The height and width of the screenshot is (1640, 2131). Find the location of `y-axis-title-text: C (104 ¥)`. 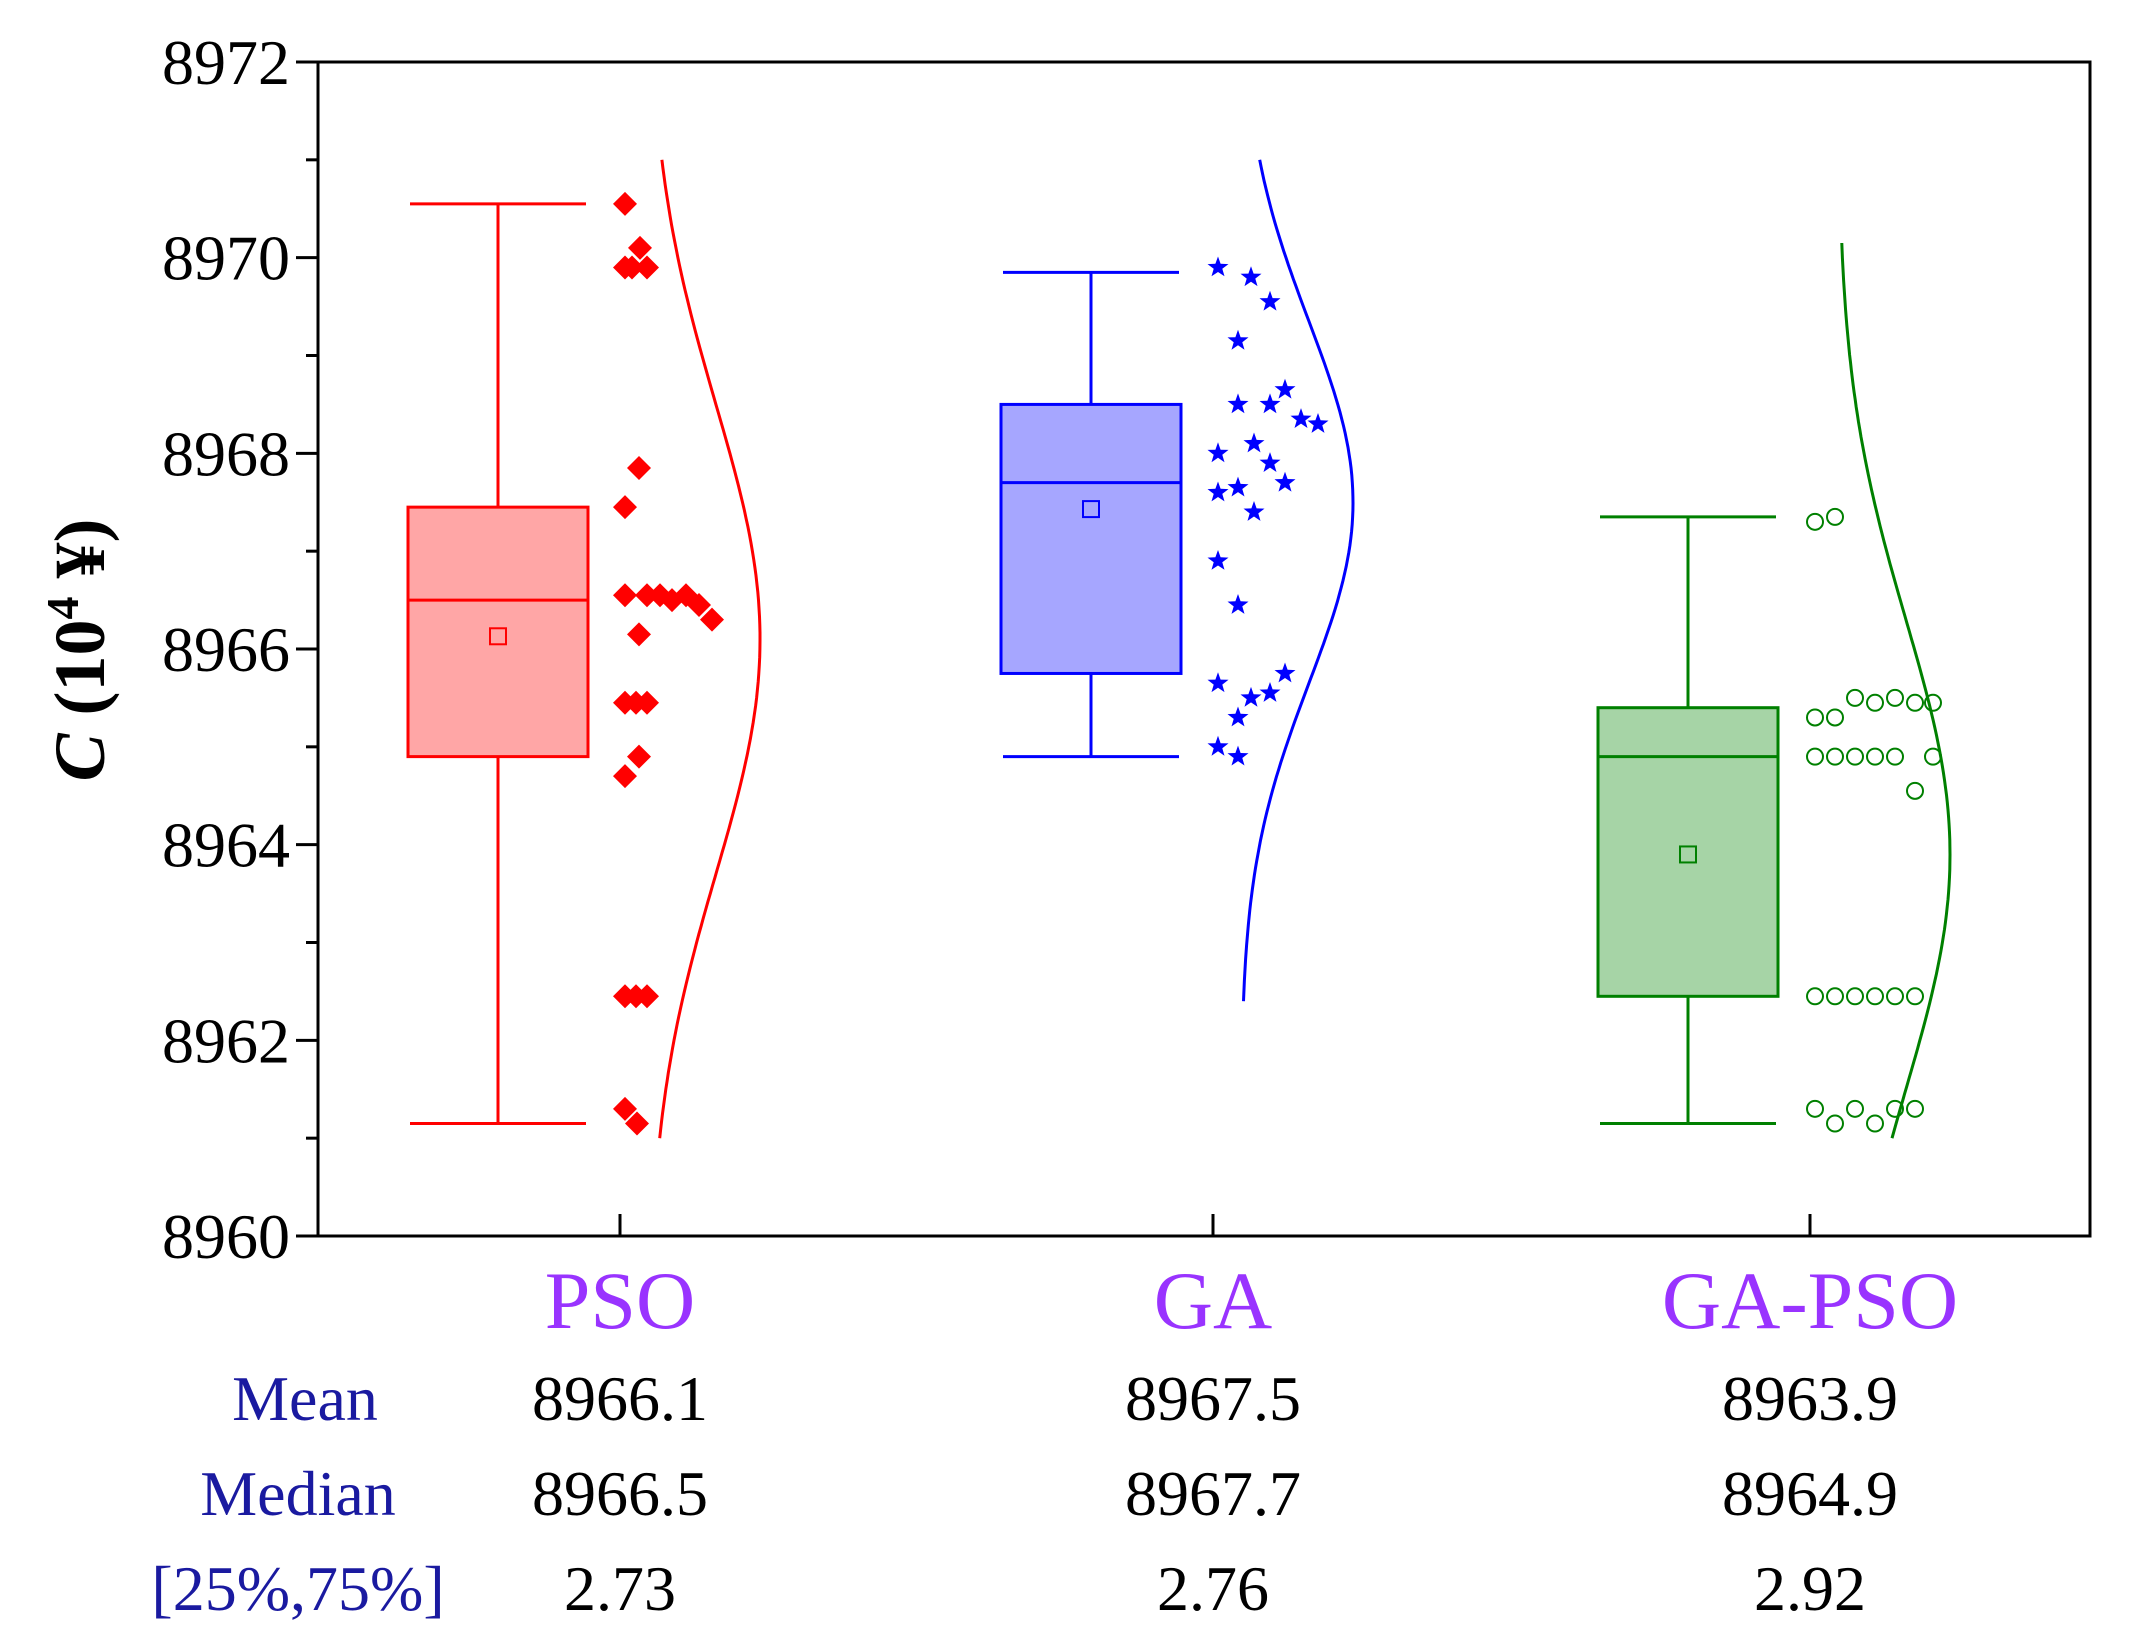

y-axis-title-text: C (104 ¥) is located at coordinates (78, 650).